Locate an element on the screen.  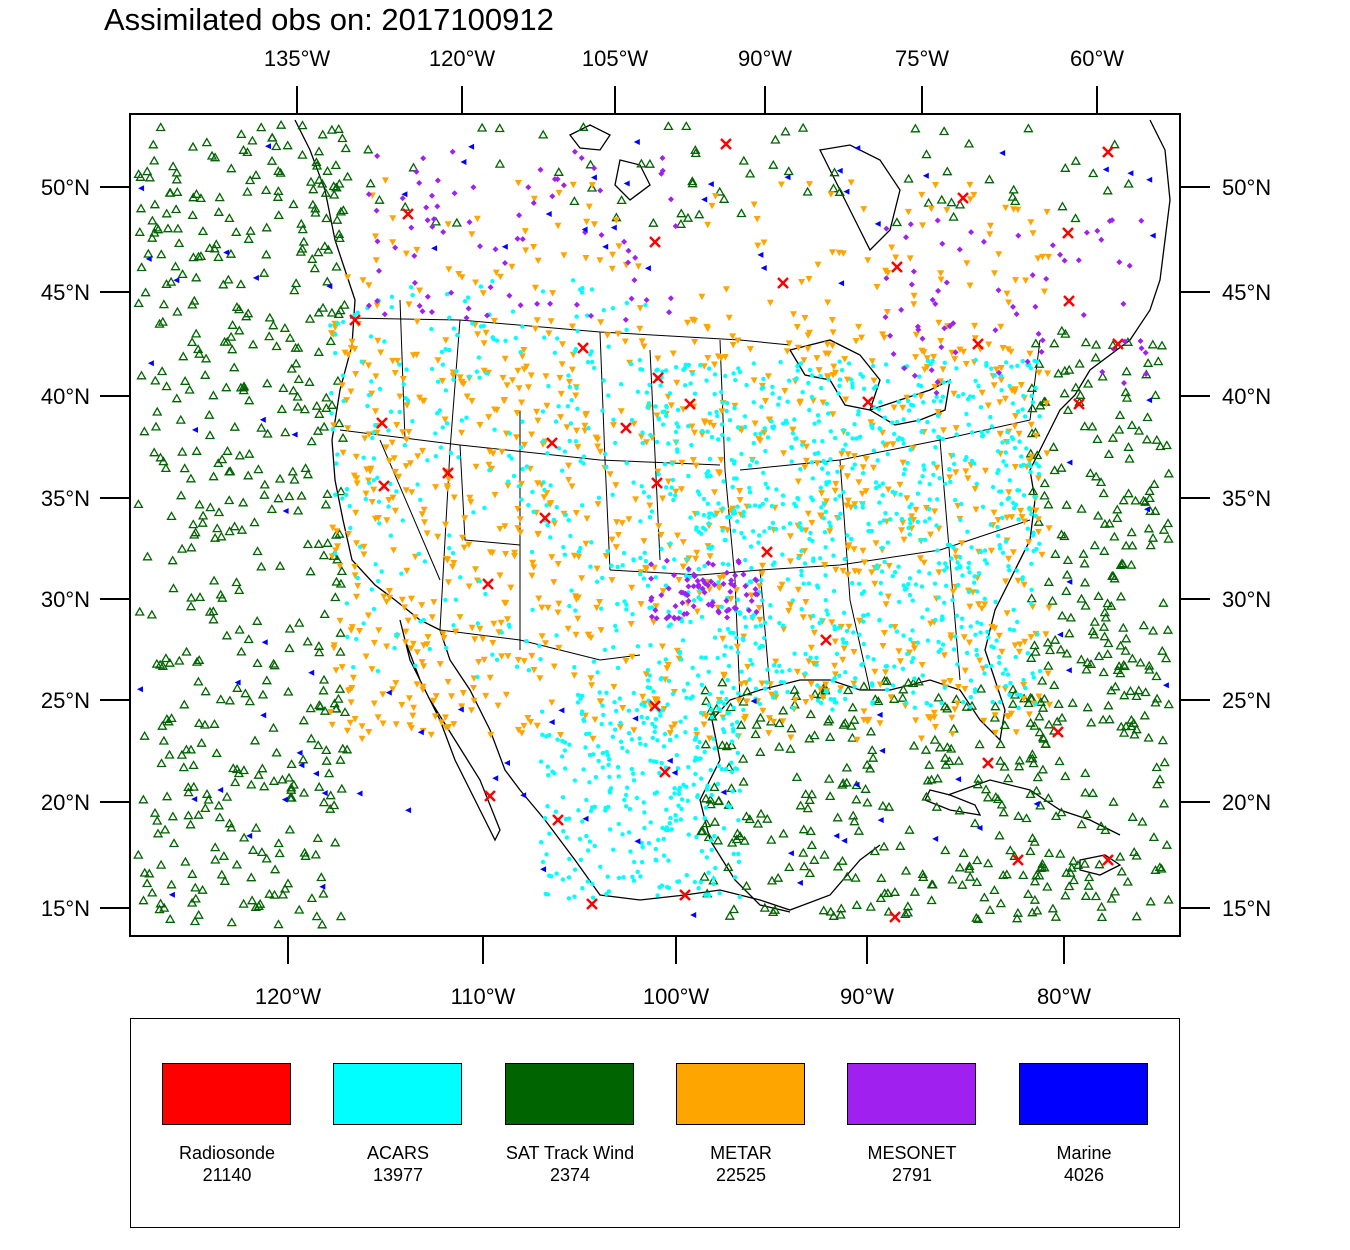
legend-swatch-marine is located at coordinates (1083, 1094).